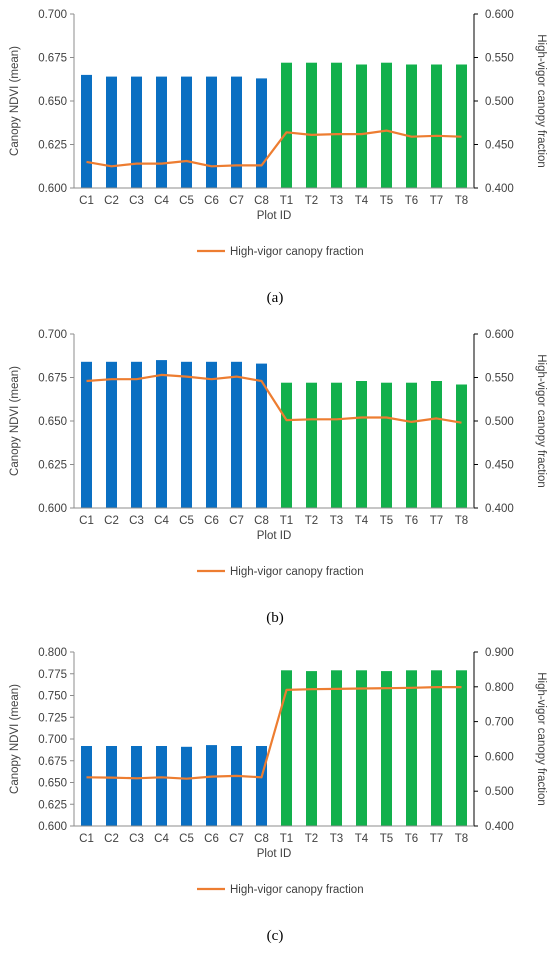 Image resolution: width=550 pixels, height=956 pixels. I want to click on x-axis-title: Plot ID, so click(274, 854).